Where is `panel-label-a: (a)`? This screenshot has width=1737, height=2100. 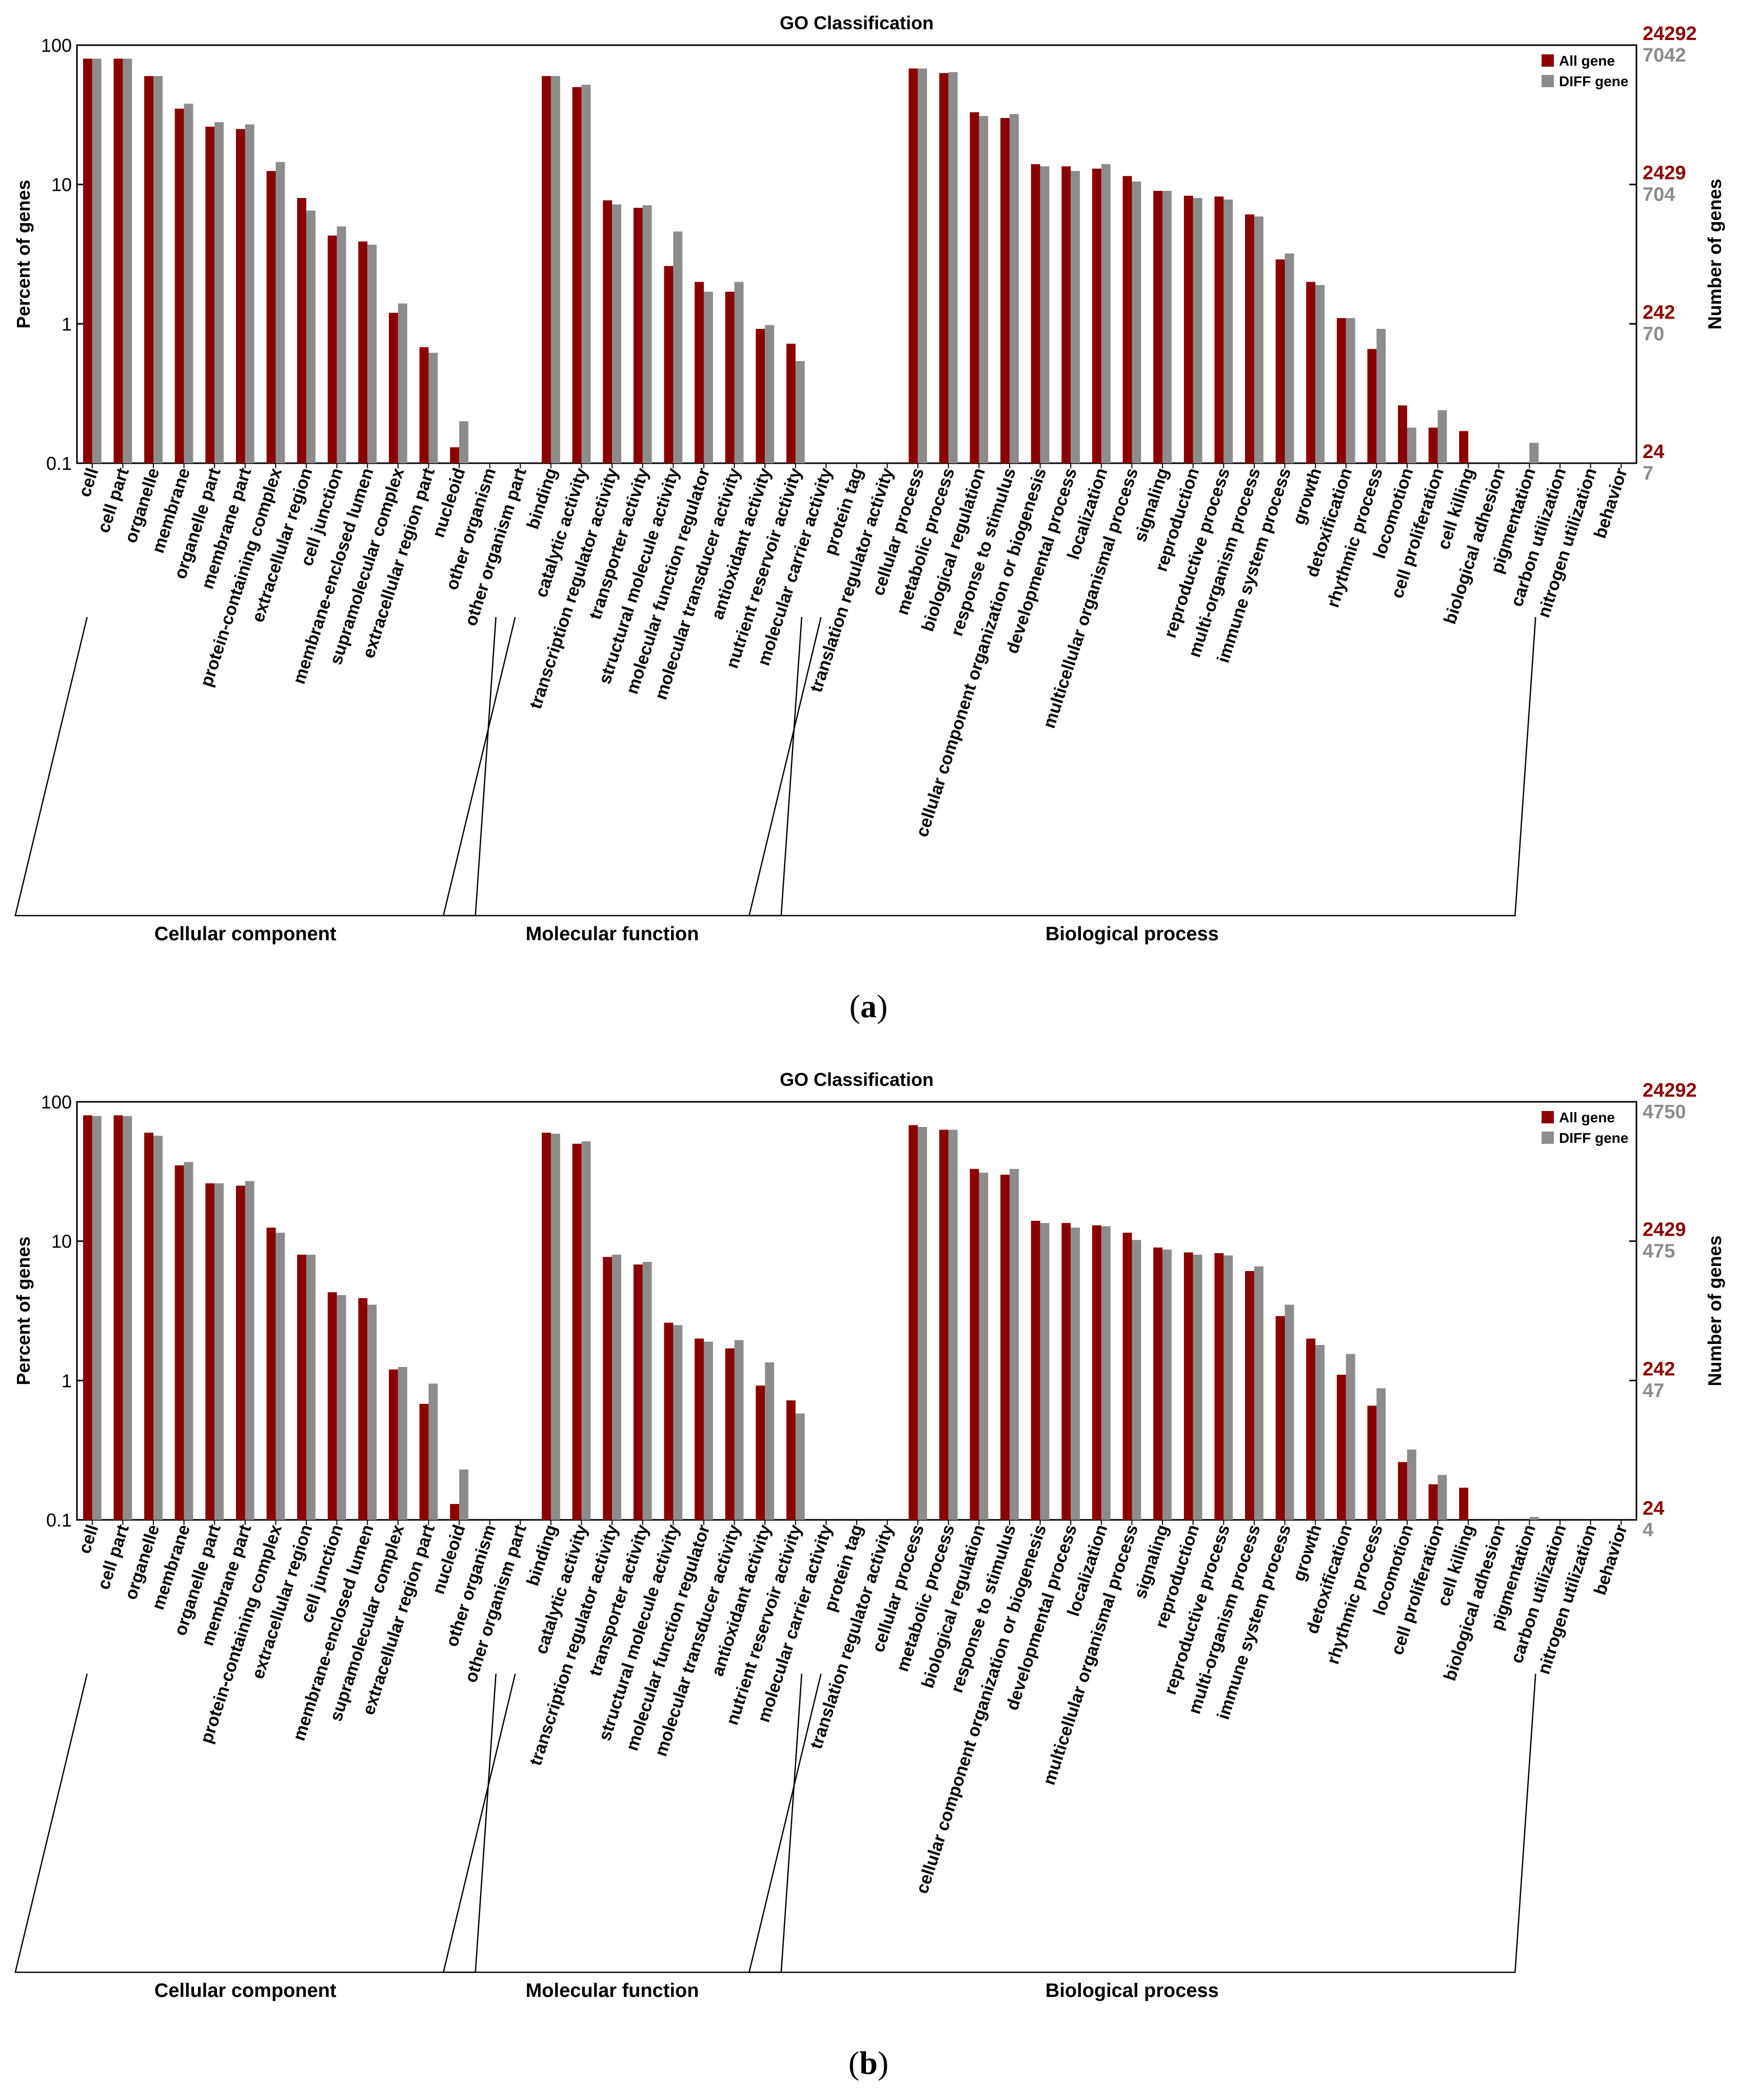
panel-label-a: (a) is located at coordinates (869, 1006).